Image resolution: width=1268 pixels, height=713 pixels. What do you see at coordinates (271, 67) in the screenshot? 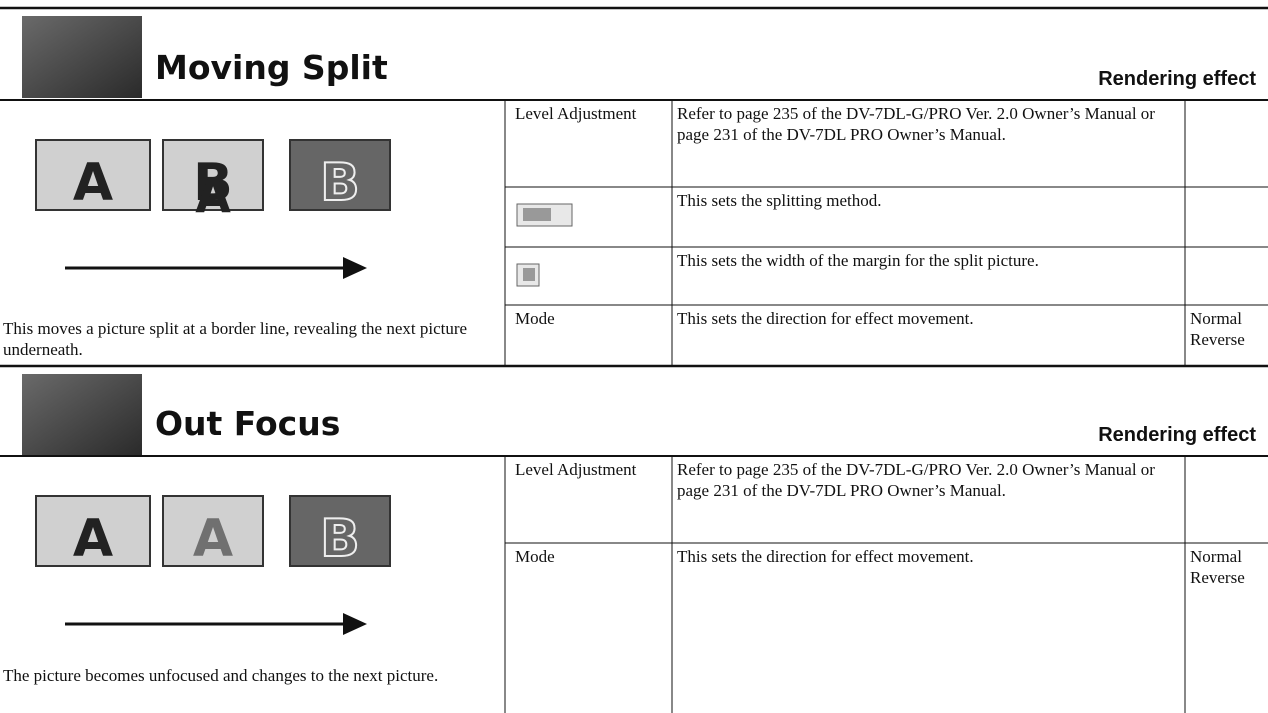
I see `section-title: Moving Split` at bounding box center [271, 67].